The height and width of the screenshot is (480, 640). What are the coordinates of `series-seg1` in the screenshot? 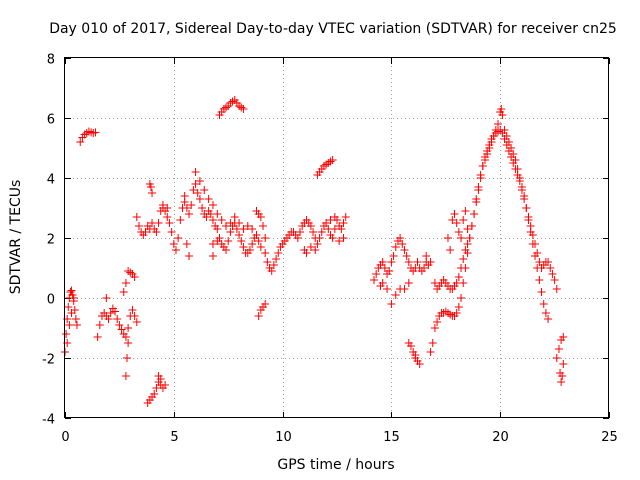 It's located at (71, 321).